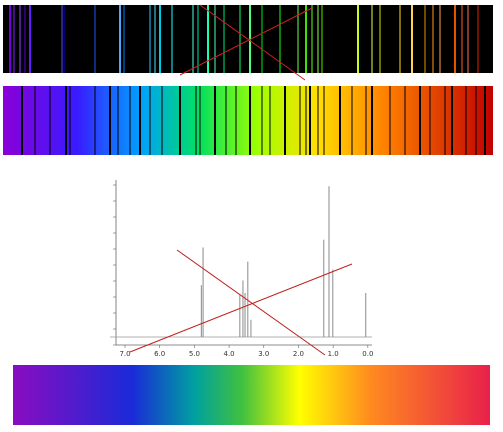 Image resolution: width=503 pixels, height=432 pixels. Describe the element at coordinates (229, 354) in the screenshot. I see `x-tick-label: 4.0` at that location.